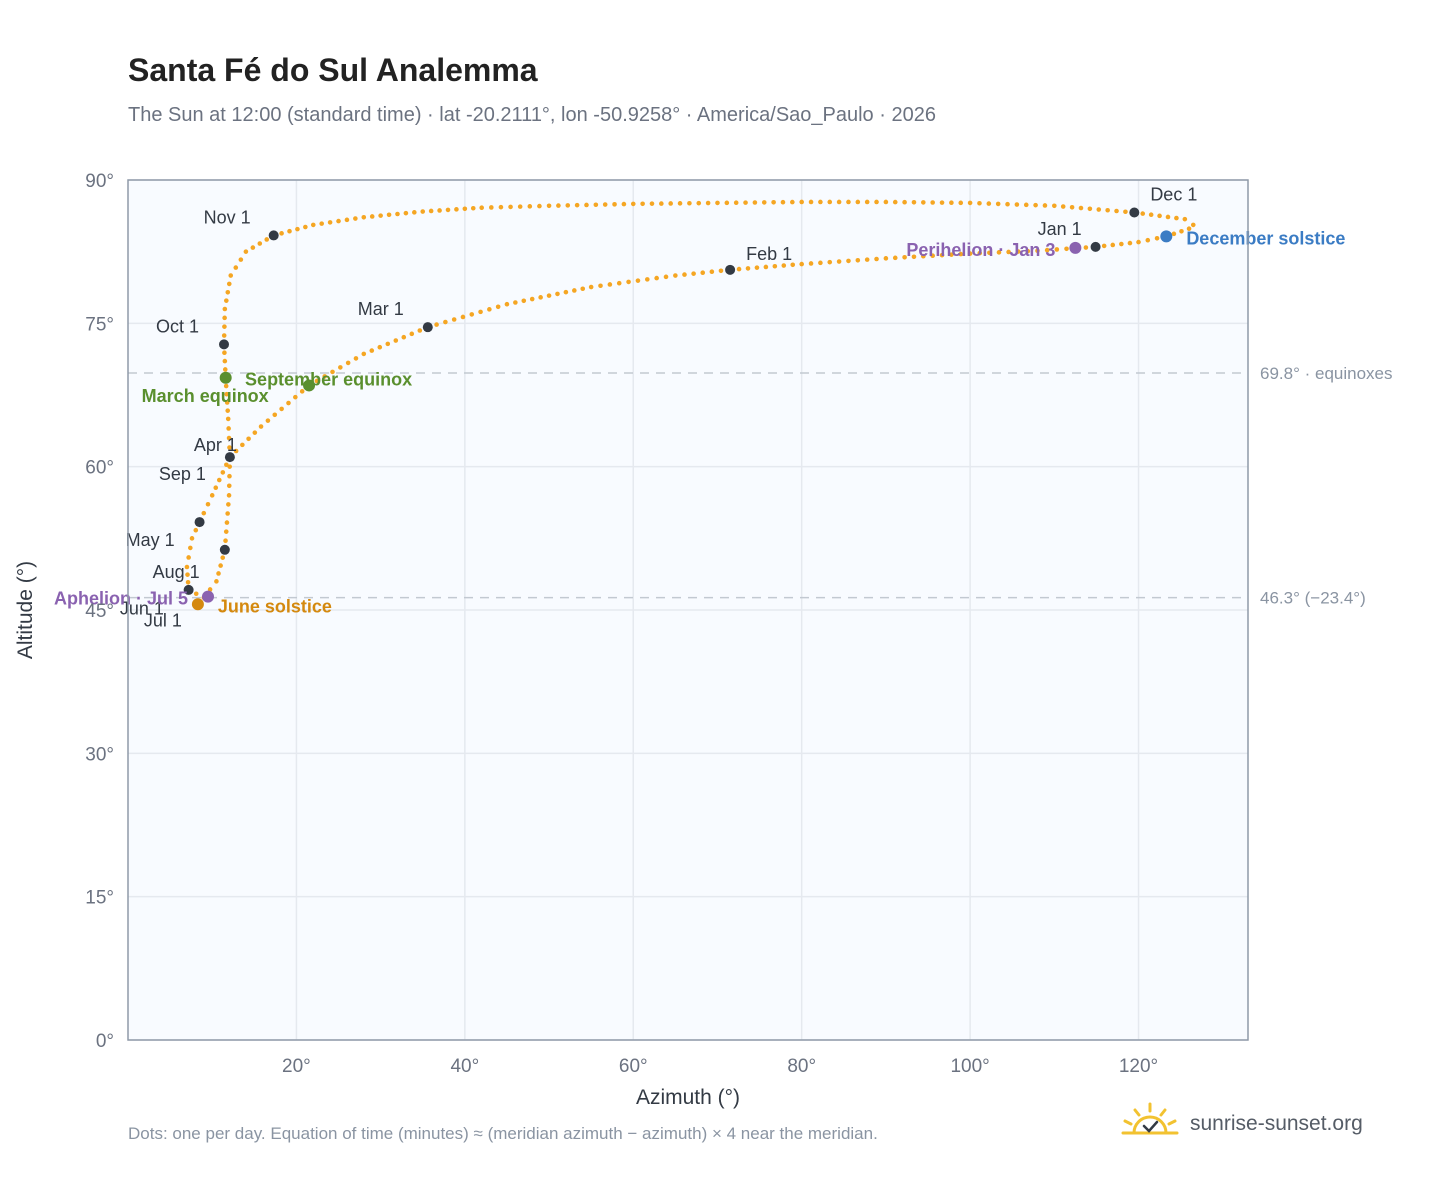 This screenshot has height=1188, width=1448. What do you see at coordinates (142, 608) in the screenshot?
I see `month-label: Jun 1` at bounding box center [142, 608].